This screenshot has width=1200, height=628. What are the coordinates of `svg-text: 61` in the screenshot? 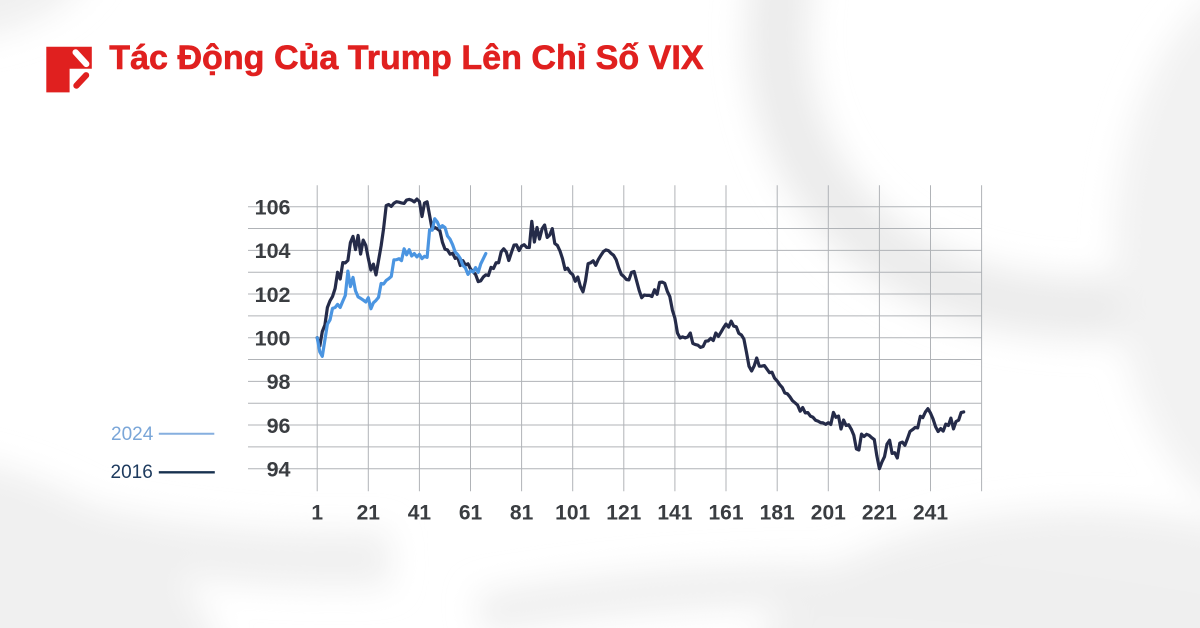 It's located at (471, 513).